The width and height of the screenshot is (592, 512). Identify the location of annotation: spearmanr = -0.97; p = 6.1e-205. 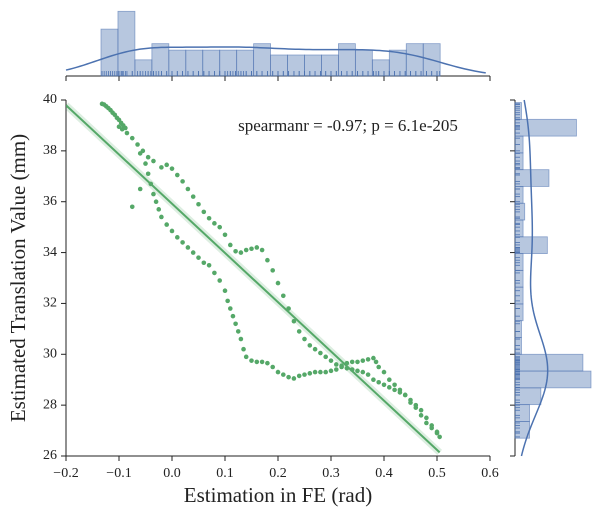
(348, 125).